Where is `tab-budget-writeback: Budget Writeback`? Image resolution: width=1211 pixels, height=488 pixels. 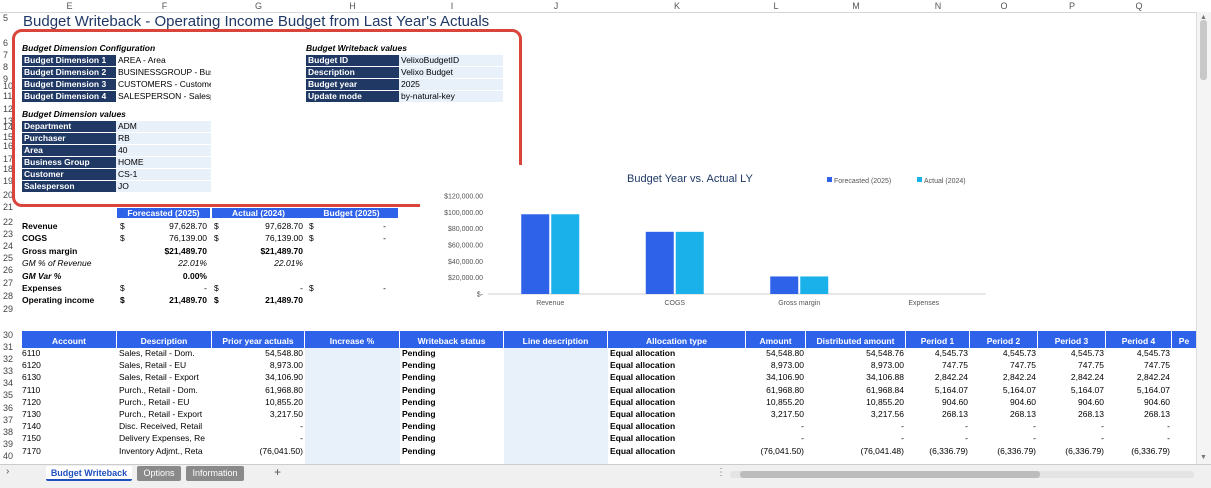
tab-budget-writeback: Budget Writeback is located at coordinates (89, 473).